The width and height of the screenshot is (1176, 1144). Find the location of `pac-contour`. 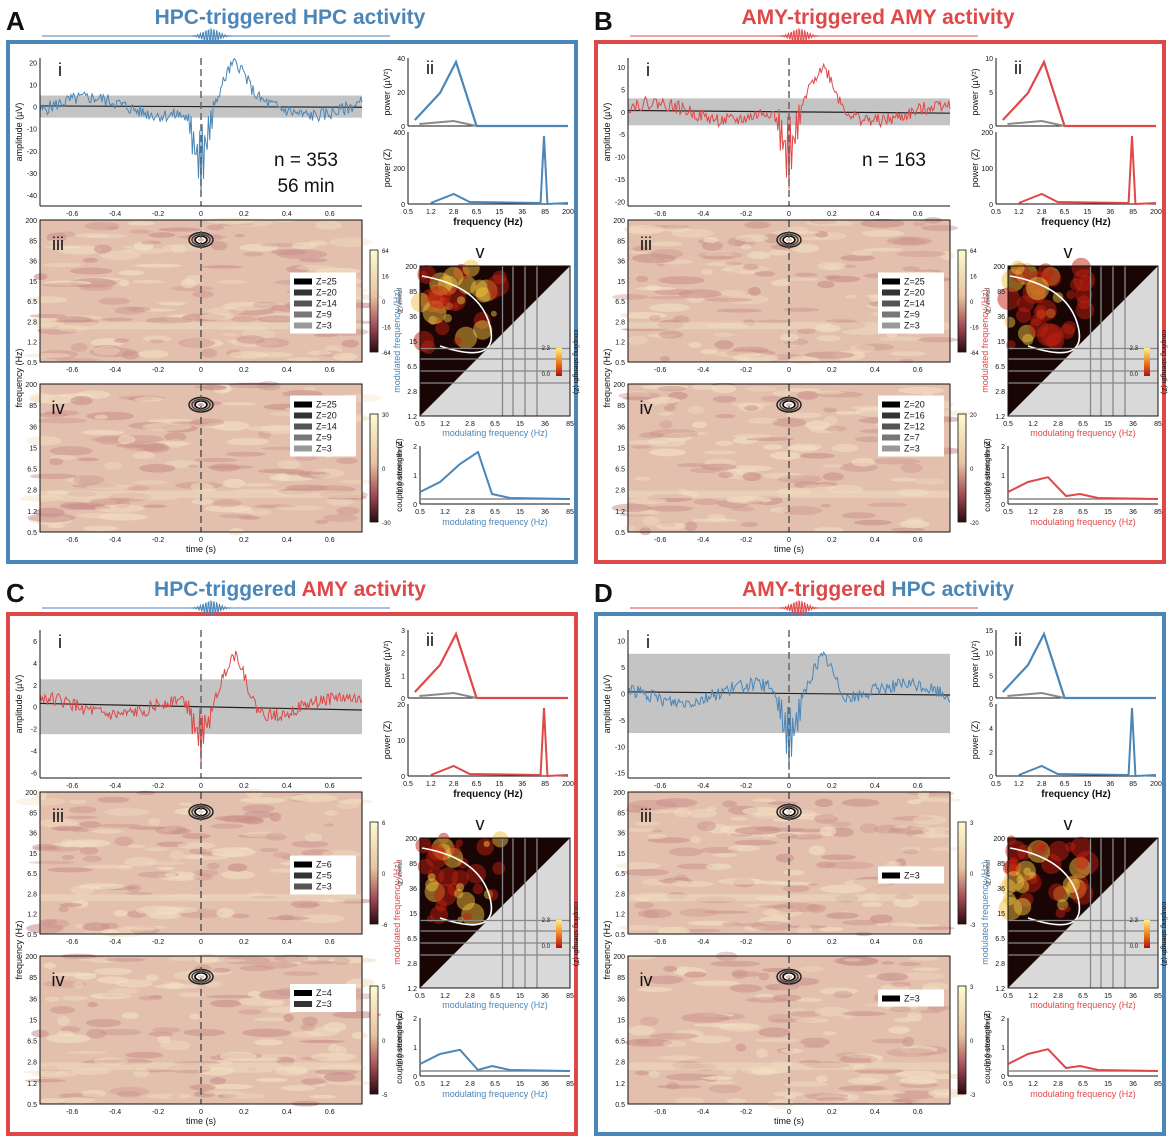

pac-contour is located at coordinates (1045, 886).